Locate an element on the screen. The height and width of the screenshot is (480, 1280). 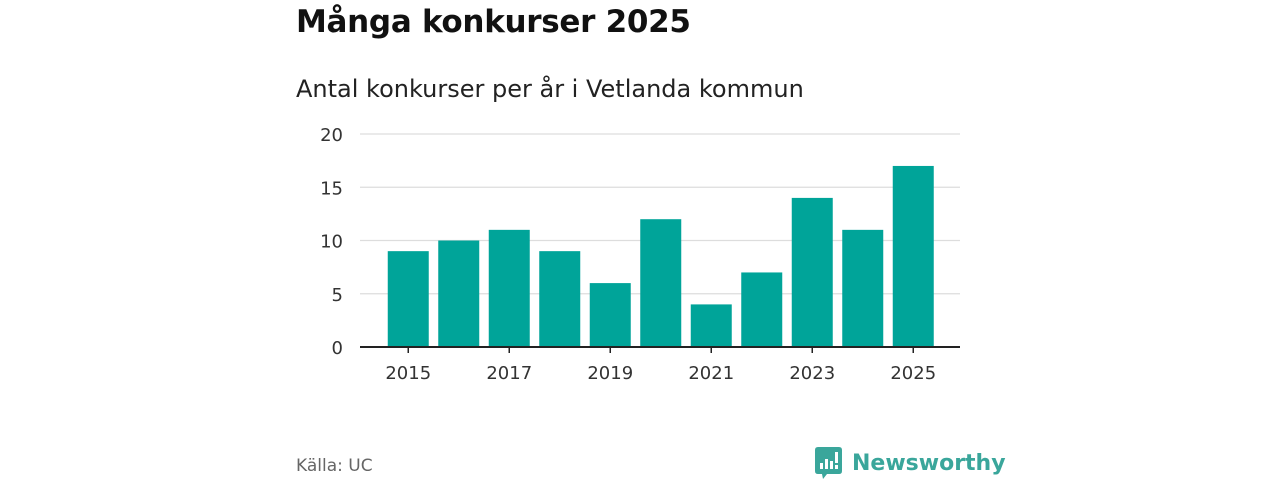
source-note: Källa: UC is located at coordinates (334, 466).